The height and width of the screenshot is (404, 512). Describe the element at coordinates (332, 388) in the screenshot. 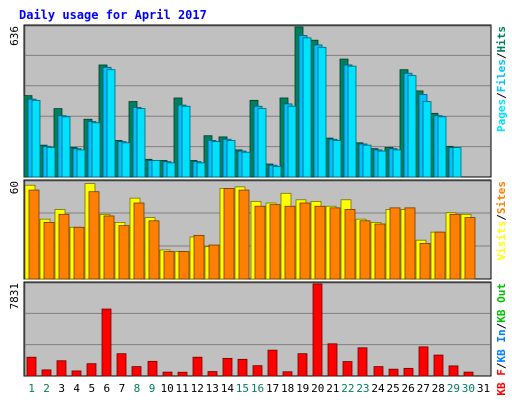

I see `x-label-day-21: 21` at that location.